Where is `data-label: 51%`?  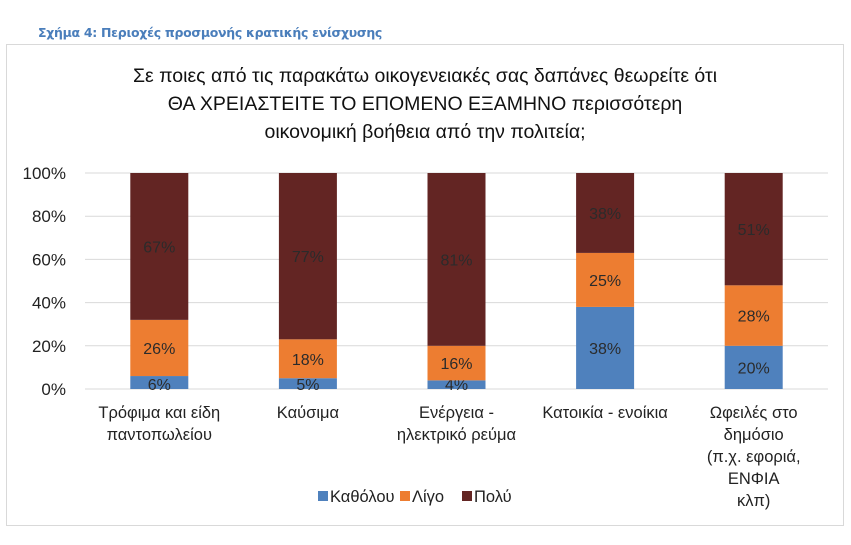
data-label: 51% is located at coordinates (754, 230).